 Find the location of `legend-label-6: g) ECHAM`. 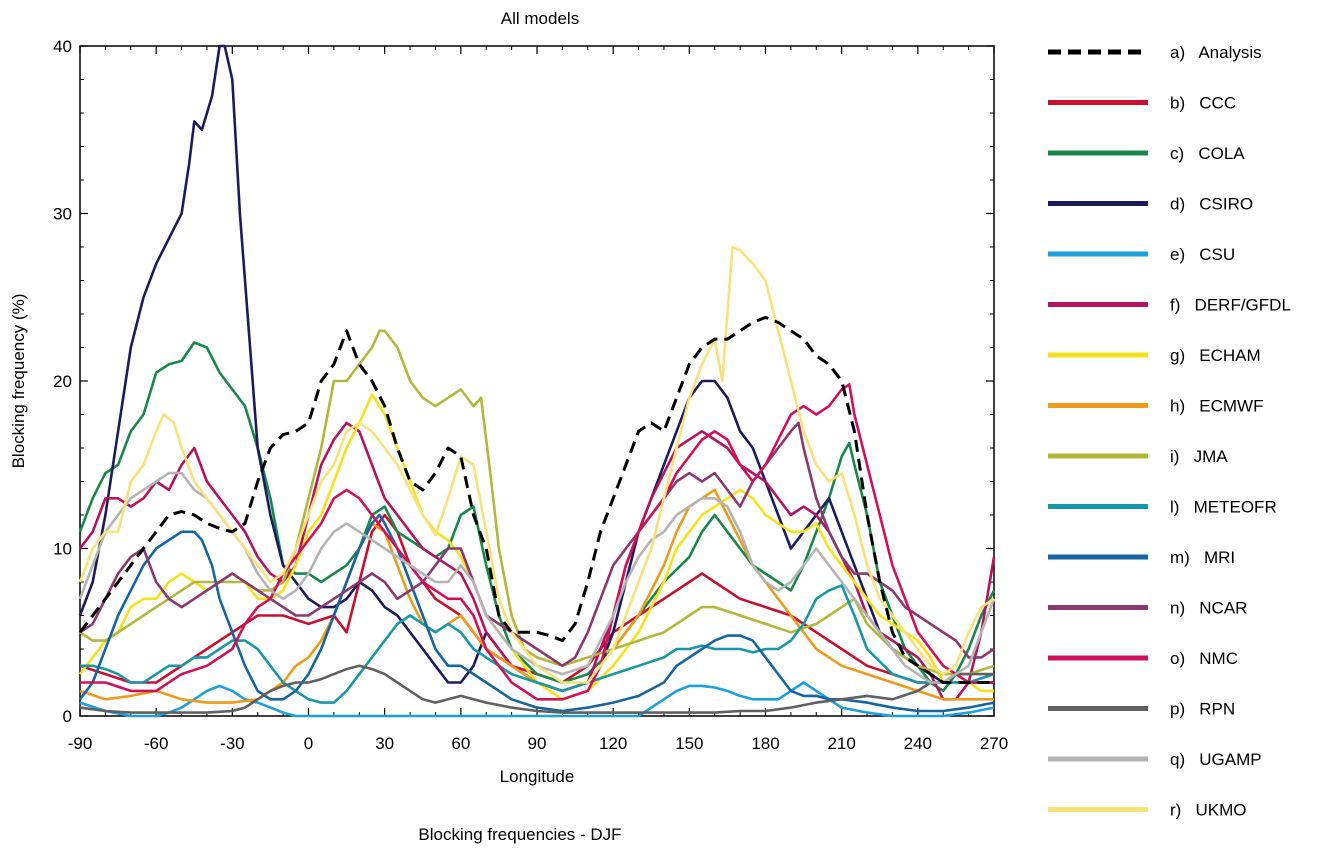

legend-label-6: g) ECHAM is located at coordinates (1215, 355).